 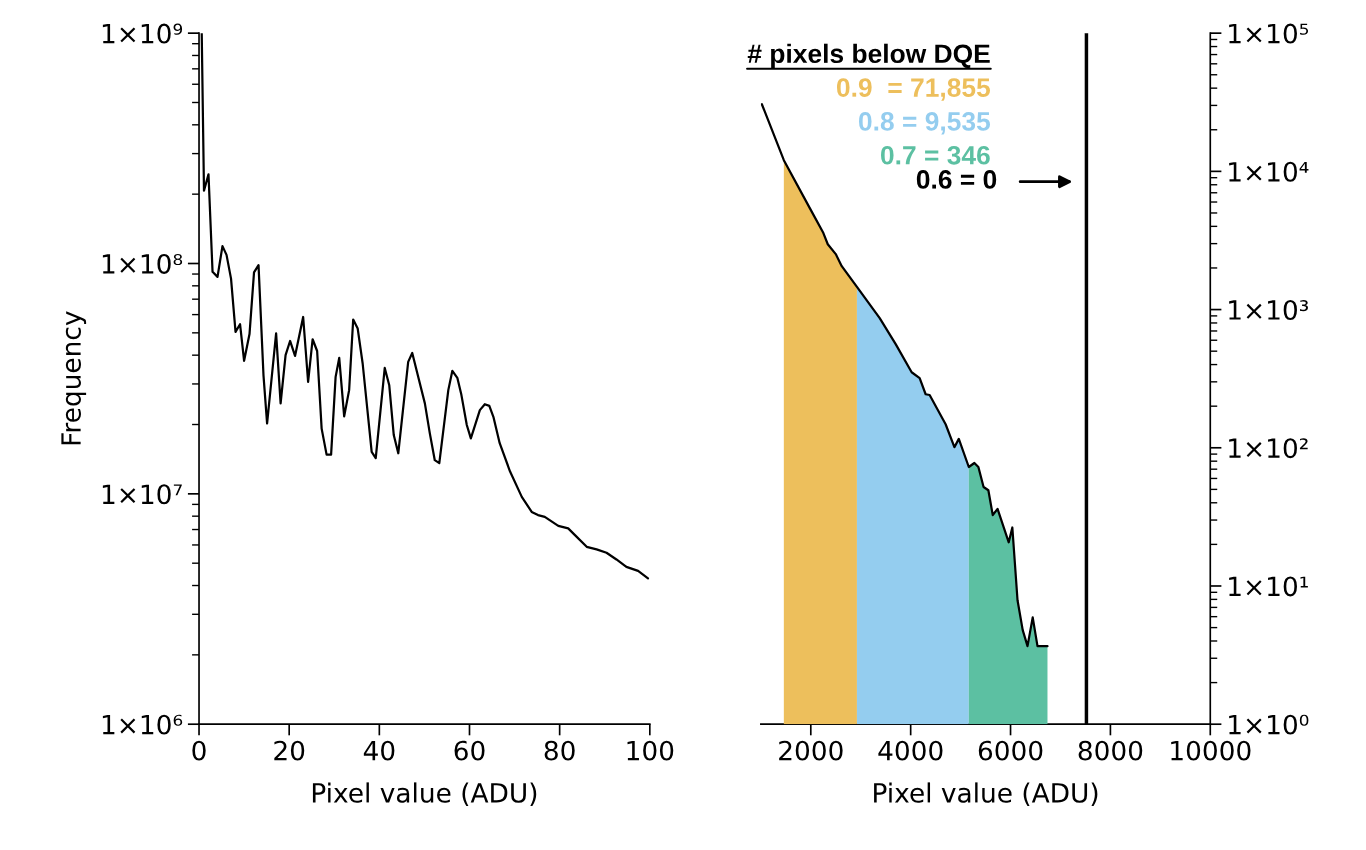 What do you see at coordinates (199, 750) in the screenshot?
I see `x-tick-label: 0` at bounding box center [199, 750].